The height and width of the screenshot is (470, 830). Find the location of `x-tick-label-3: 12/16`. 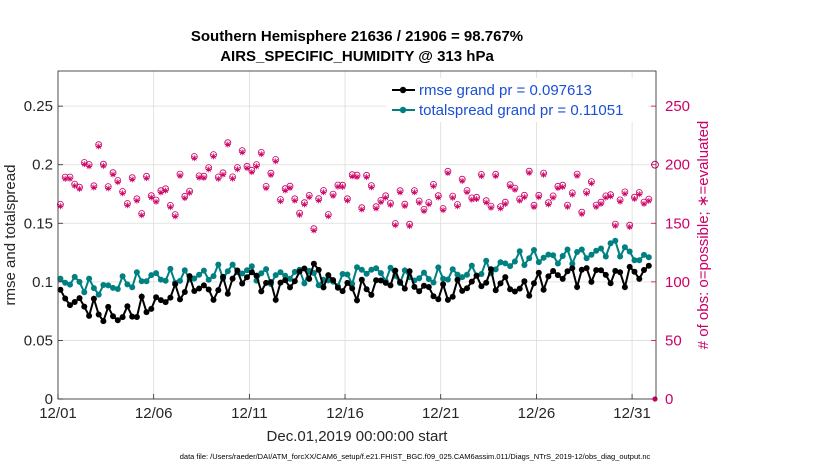

x-tick-label-3: 12/16 is located at coordinates (345, 413).